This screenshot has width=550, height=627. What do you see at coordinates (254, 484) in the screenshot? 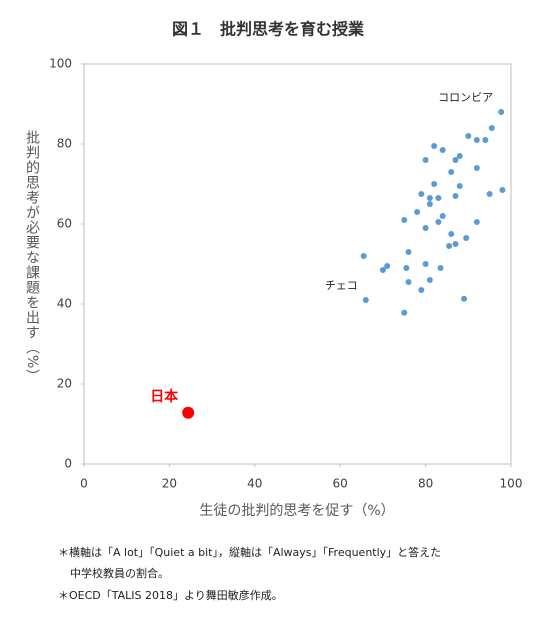
I see `x-tick-label: 40` at bounding box center [254, 484].